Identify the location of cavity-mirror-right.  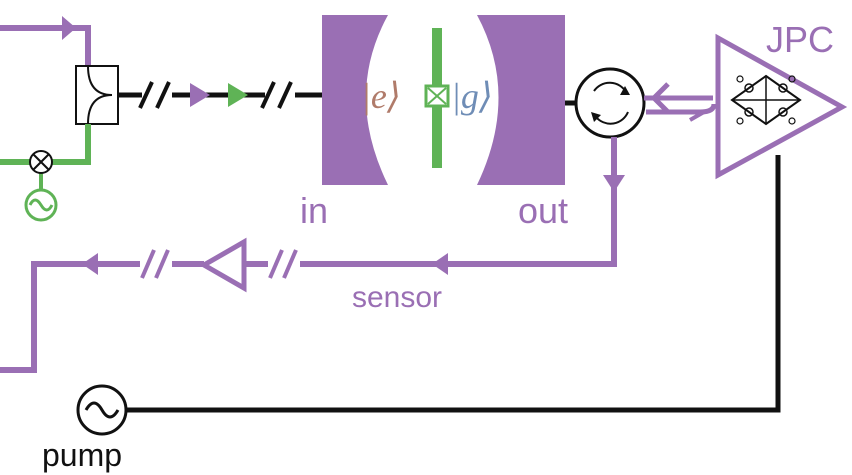
(521, 100).